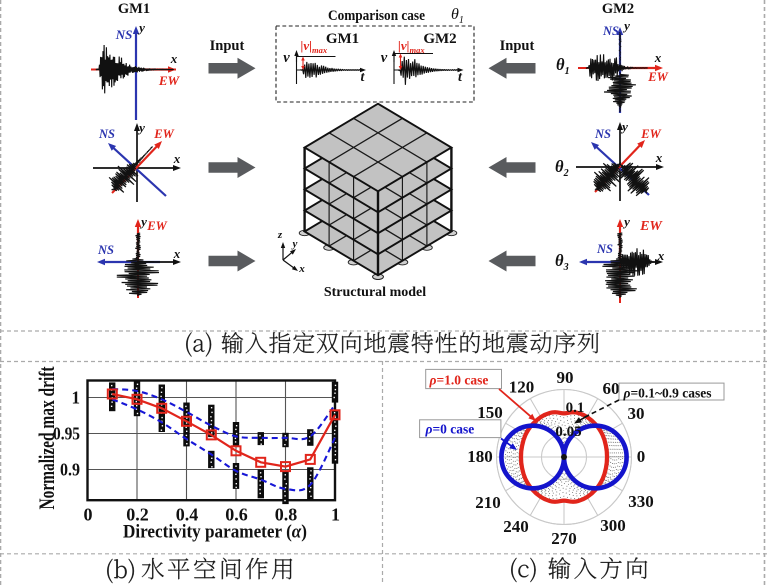  What do you see at coordinates (137, 515) in the screenshot?
I see `svg-text: 0.2` at bounding box center [137, 515].